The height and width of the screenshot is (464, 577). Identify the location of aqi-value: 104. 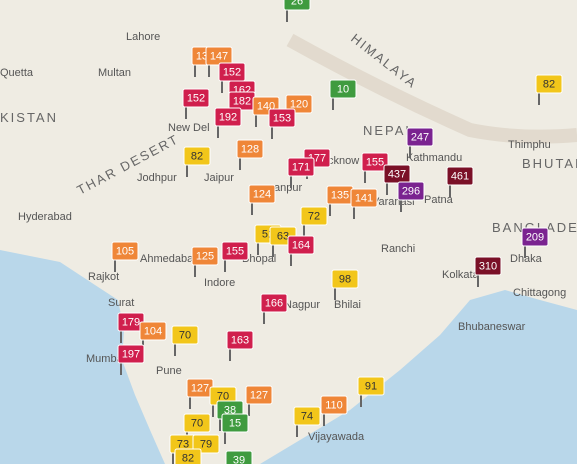
(153, 331).